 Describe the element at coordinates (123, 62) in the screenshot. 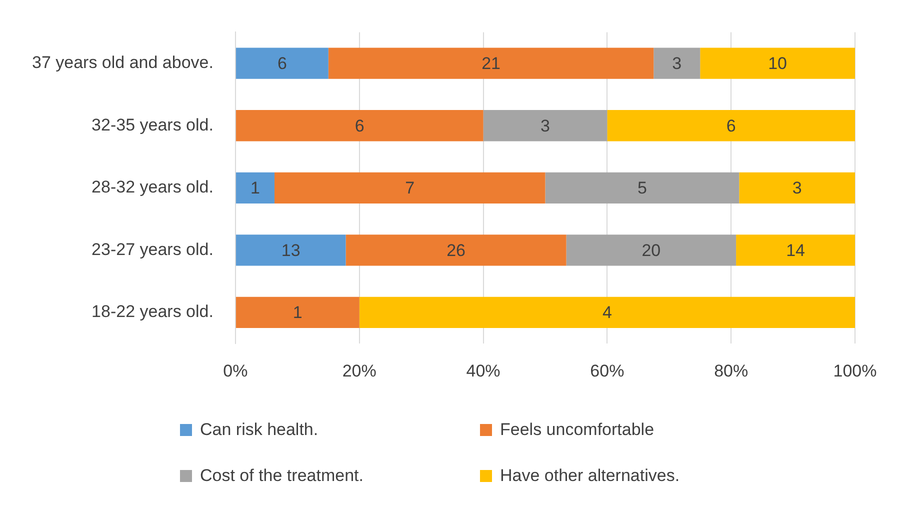

I see `y-tick-label: 37 years old and above.` at that location.